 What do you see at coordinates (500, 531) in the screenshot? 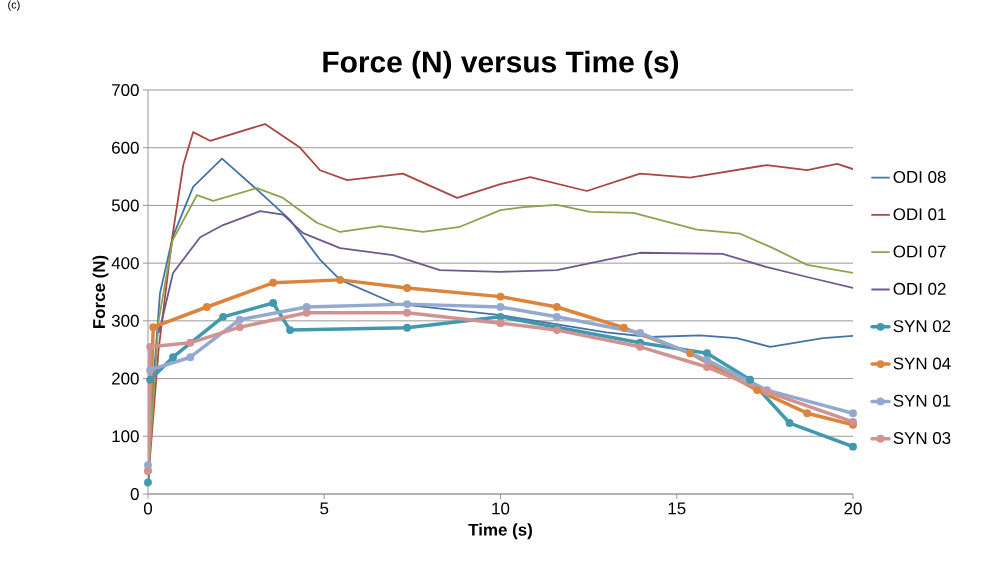
I see `x-axis-title: Time (s)` at bounding box center [500, 531].